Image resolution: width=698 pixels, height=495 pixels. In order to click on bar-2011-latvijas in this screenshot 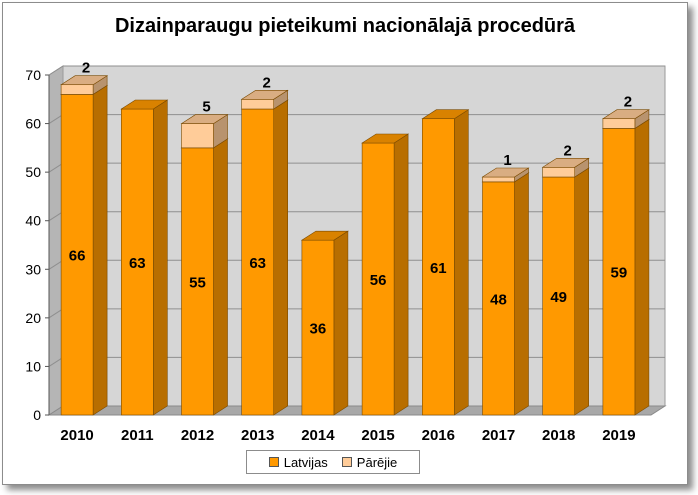, I will do `click(144, 257)`.